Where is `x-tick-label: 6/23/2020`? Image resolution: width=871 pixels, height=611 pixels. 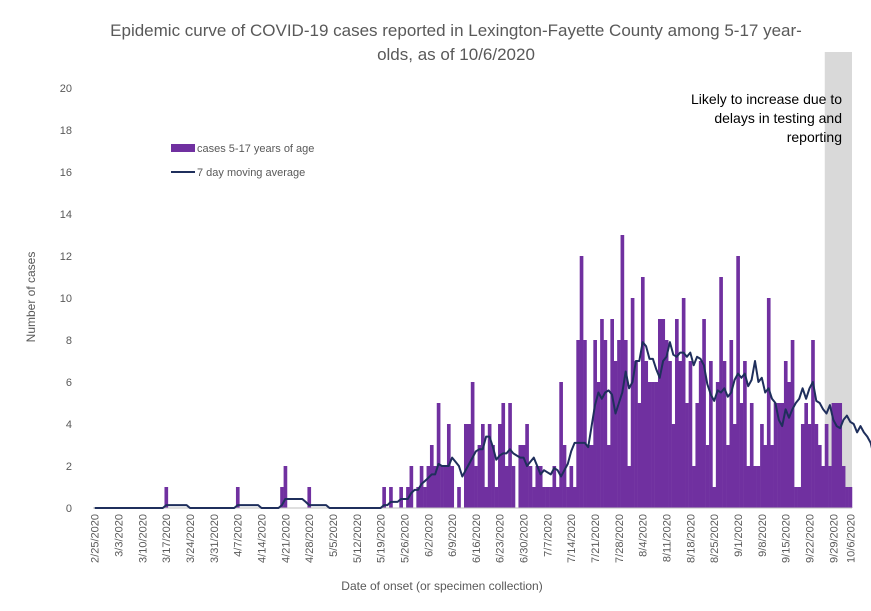 x-tick-label: 6/23/2020 is located at coordinates (501, 538).